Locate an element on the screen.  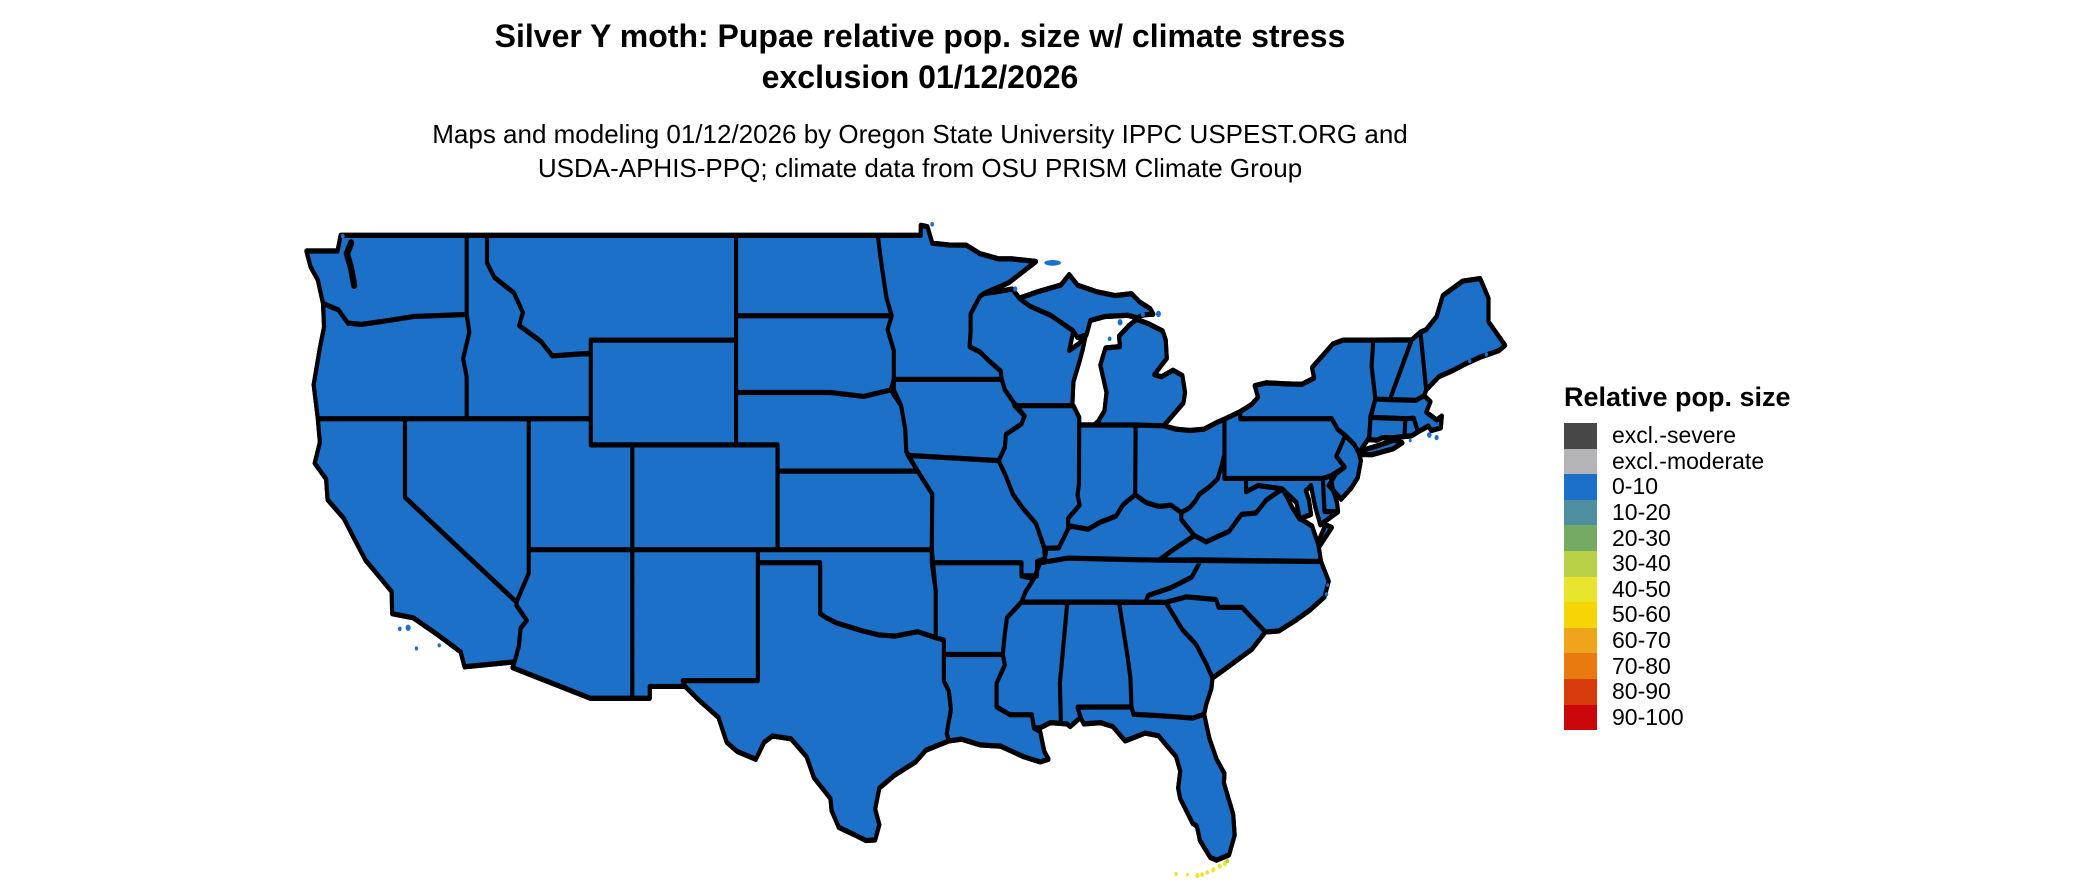
legend-title: Relative pop. size is located at coordinates (1677, 397).